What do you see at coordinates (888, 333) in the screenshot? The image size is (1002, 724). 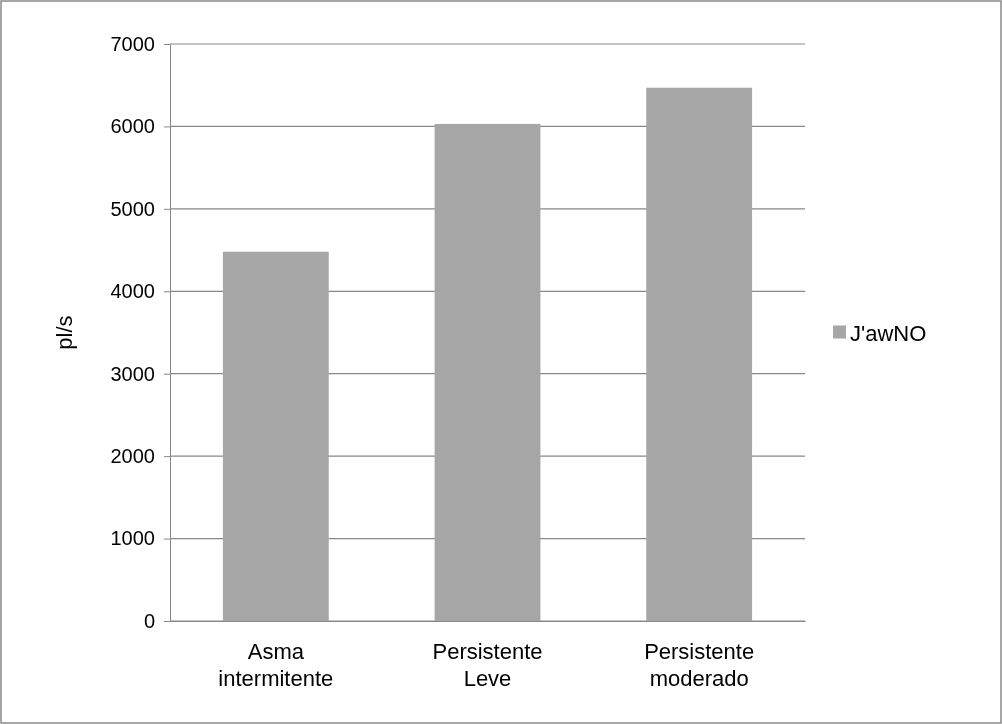 I see `legend-label: J'awNO` at bounding box center [888, 333].